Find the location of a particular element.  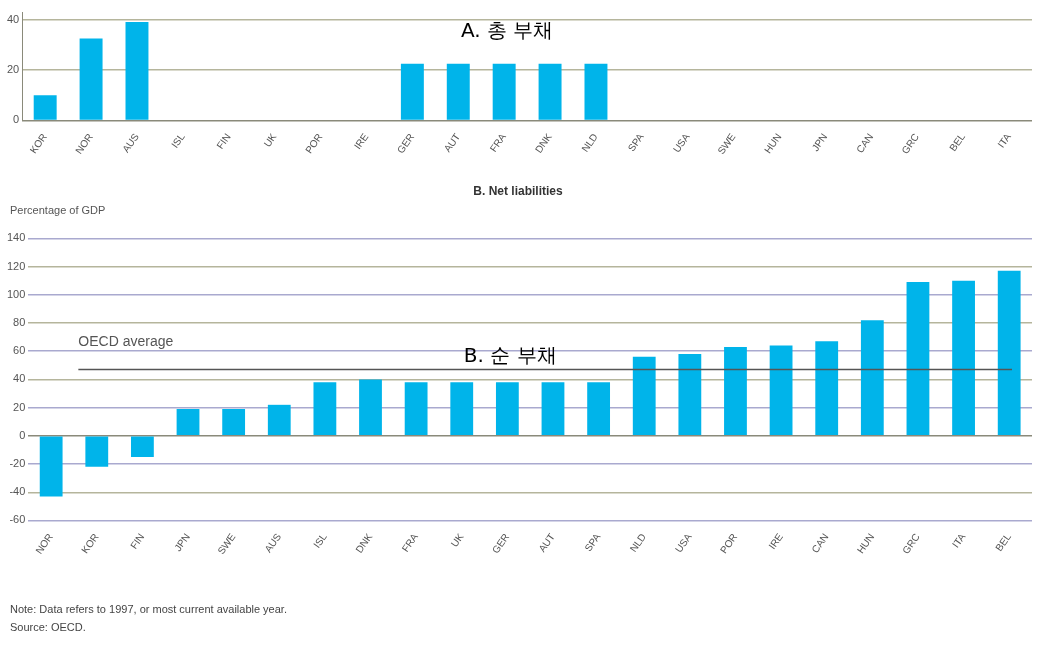

y-axis-title: Percentage of GDP is located at coordinates (58, 209).